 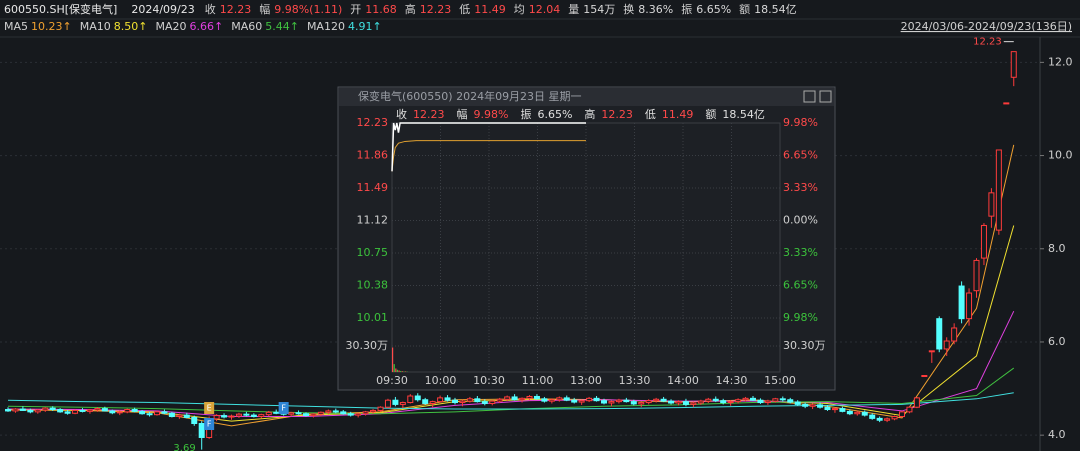 I want to click on time-tick-label: 10:00, so click(x=441, y=380).